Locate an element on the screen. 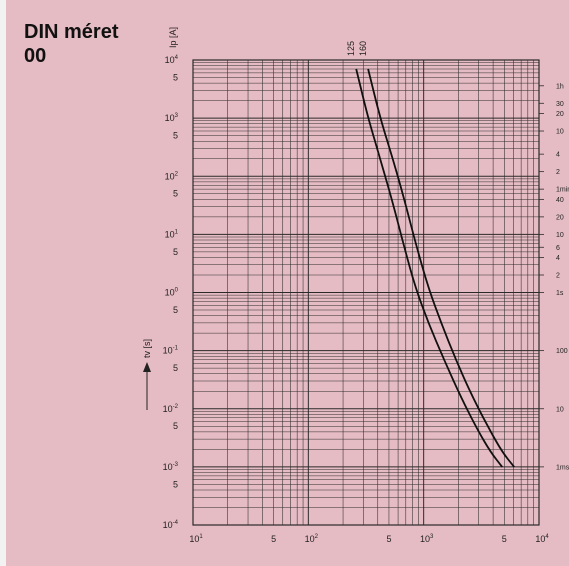 This screenshot has height=566, width=569. y-tick-label: 100 is located at coordinates (172, 293).